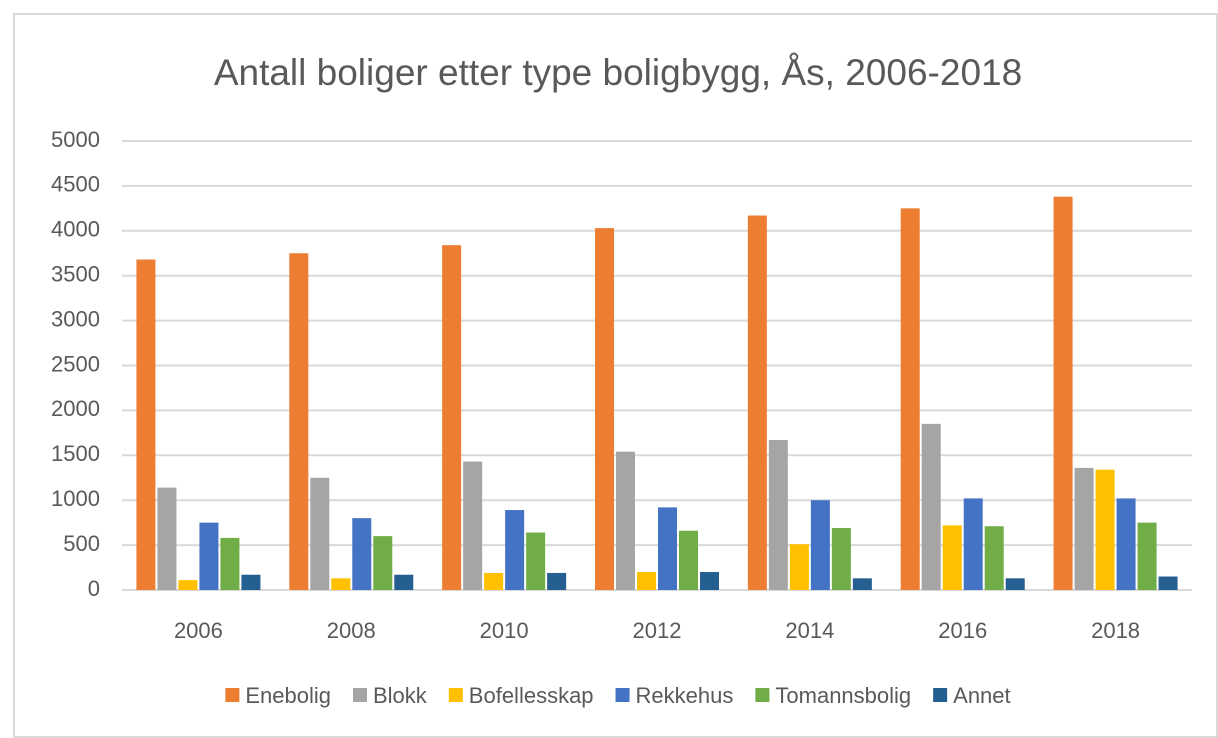 The height and width of the screenshot is (738, 1218). Describe the element at coordinates (657, 630) in the screenshot. I see `x-tick-label: 2012` at that location.